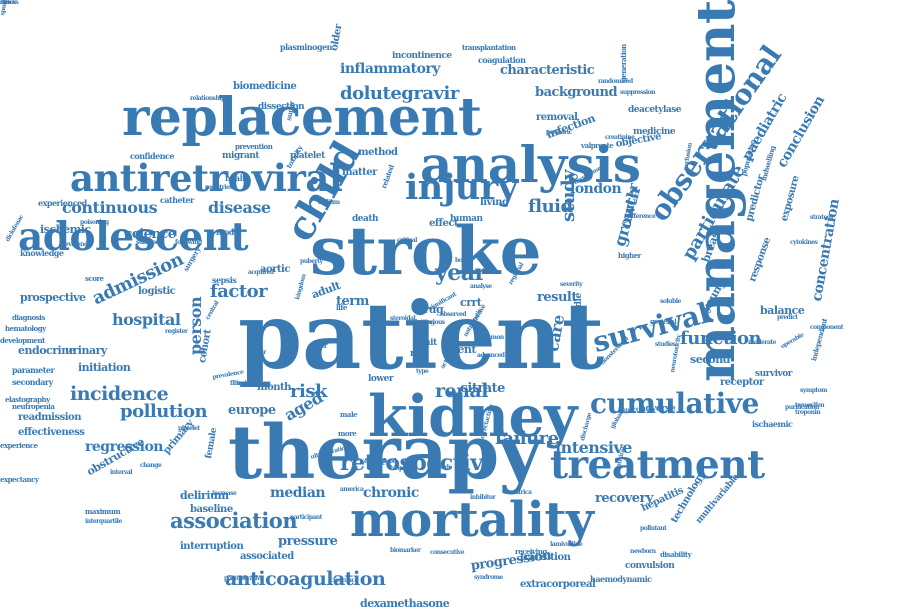  Describe the element at coordinates (576, 92) in the screenshot. I see `cloud-word: background` at that location.